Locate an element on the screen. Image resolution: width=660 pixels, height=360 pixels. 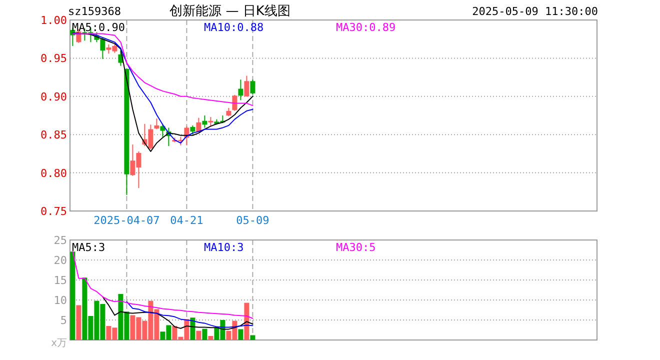
chart-title: 创新能源 — 日K线图 is located at coordinates (230, 11).